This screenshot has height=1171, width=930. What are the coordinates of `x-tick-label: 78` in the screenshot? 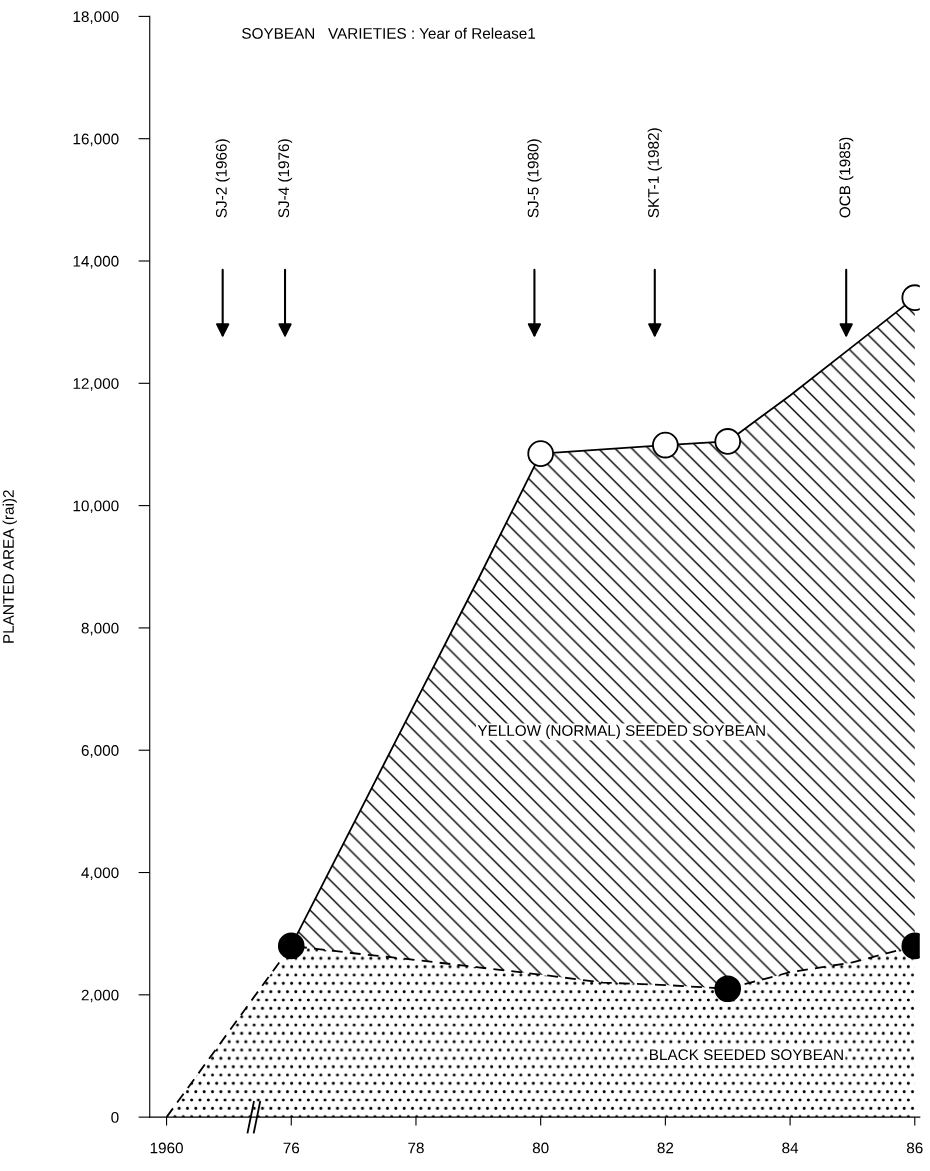 It's located at (416, 1148).